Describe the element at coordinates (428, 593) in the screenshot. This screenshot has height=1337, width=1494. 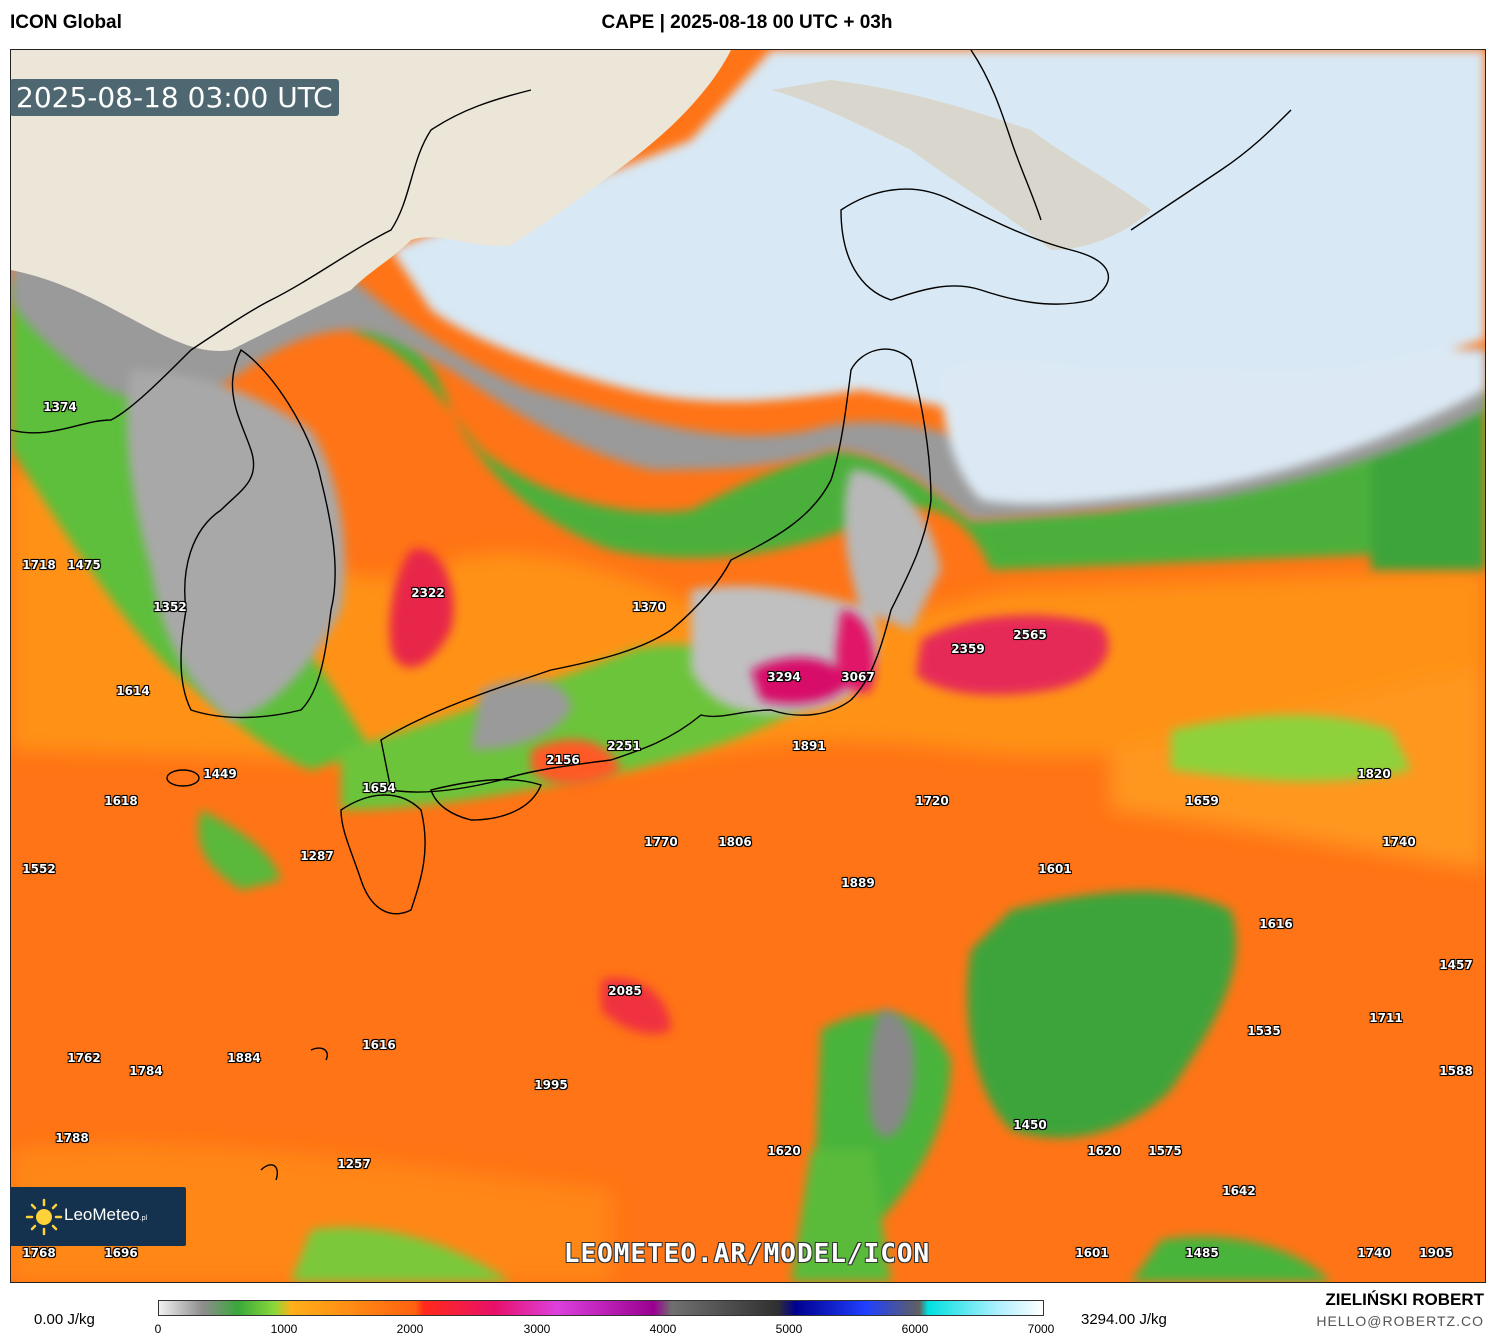
I see `cape-value: 2322` at that location.